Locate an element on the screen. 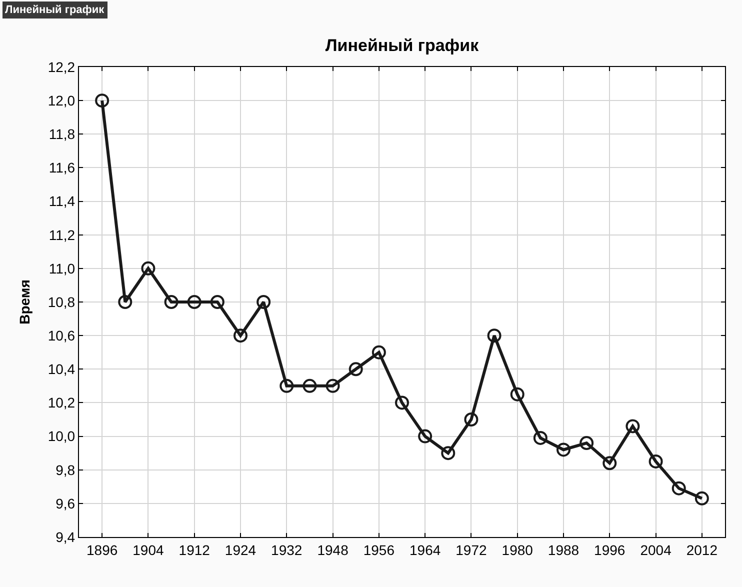 The height and width of the screenshot is (587, 742). x-tick-label: 1896 is located at coordinates (102, 550).